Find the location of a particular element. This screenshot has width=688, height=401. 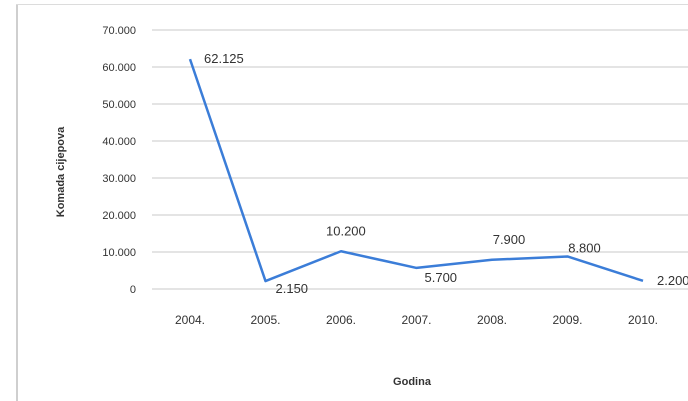

x-tick-labels: 2004. 2005. 2006. 2007. 2008. 2009. 2010. is located at coordinates (416, 320).